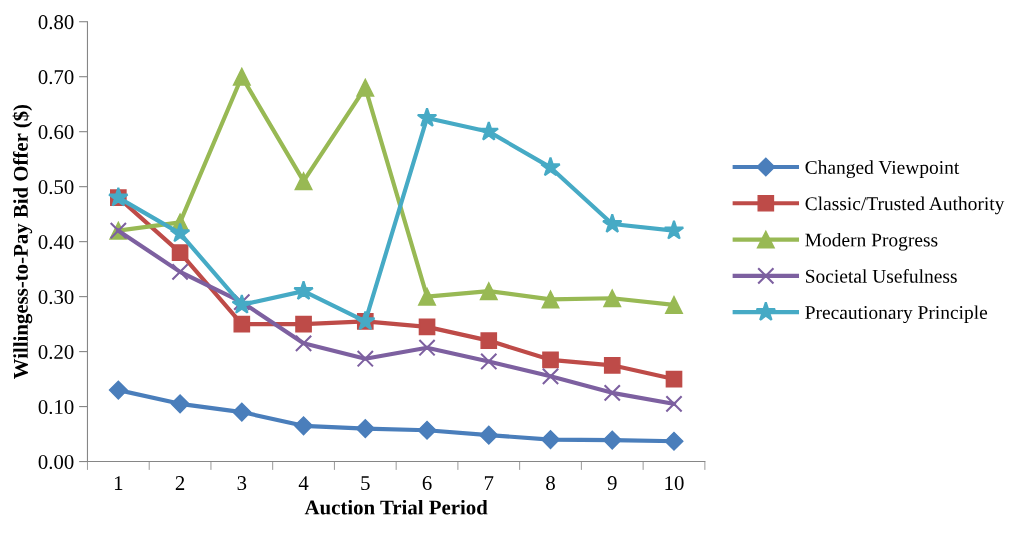 The width and height of the screenshot is (1029, 543). I want to click on x-tick-label: 2, so click(180, 483).